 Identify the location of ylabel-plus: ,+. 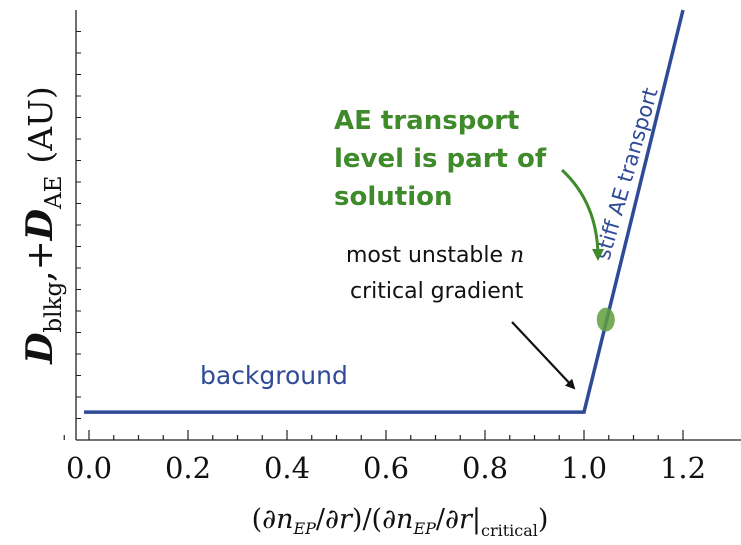
(40, 261).